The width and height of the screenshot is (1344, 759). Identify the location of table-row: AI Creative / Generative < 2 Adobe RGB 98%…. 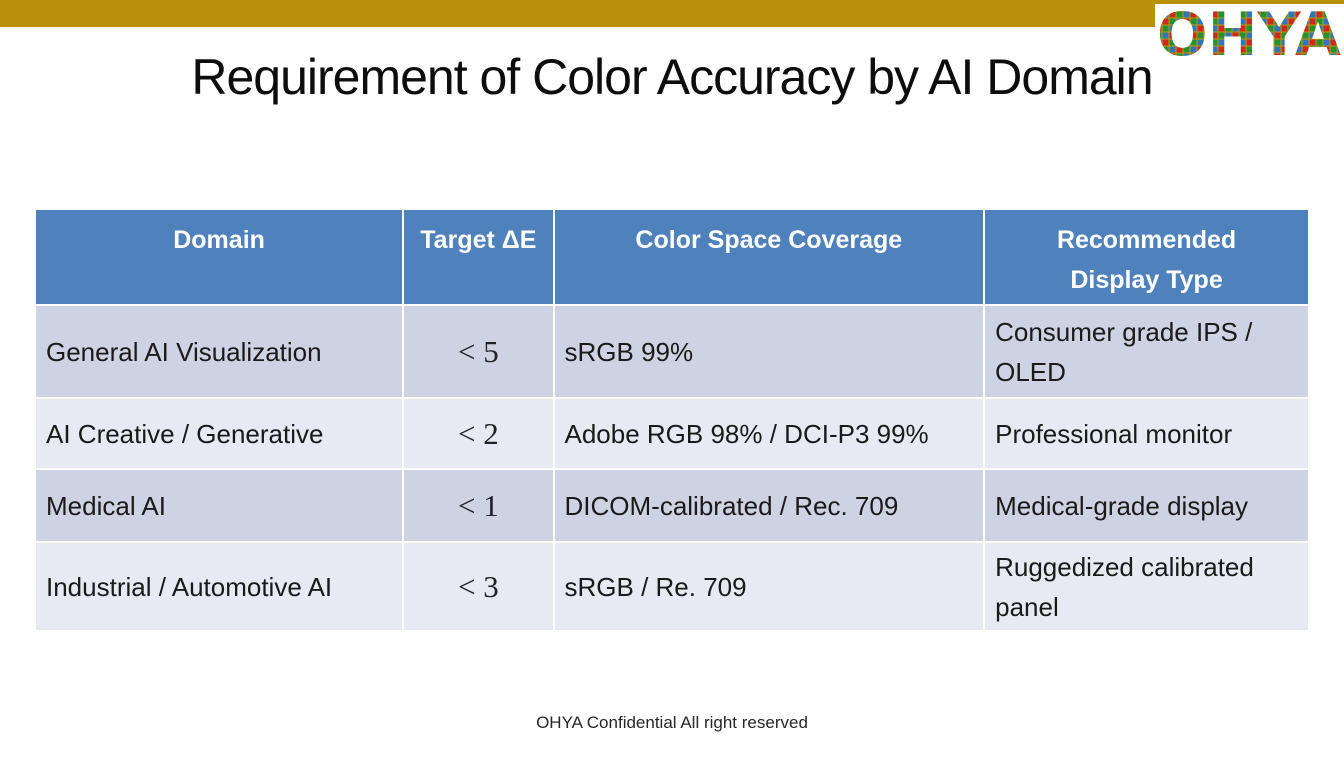
(671, 433).